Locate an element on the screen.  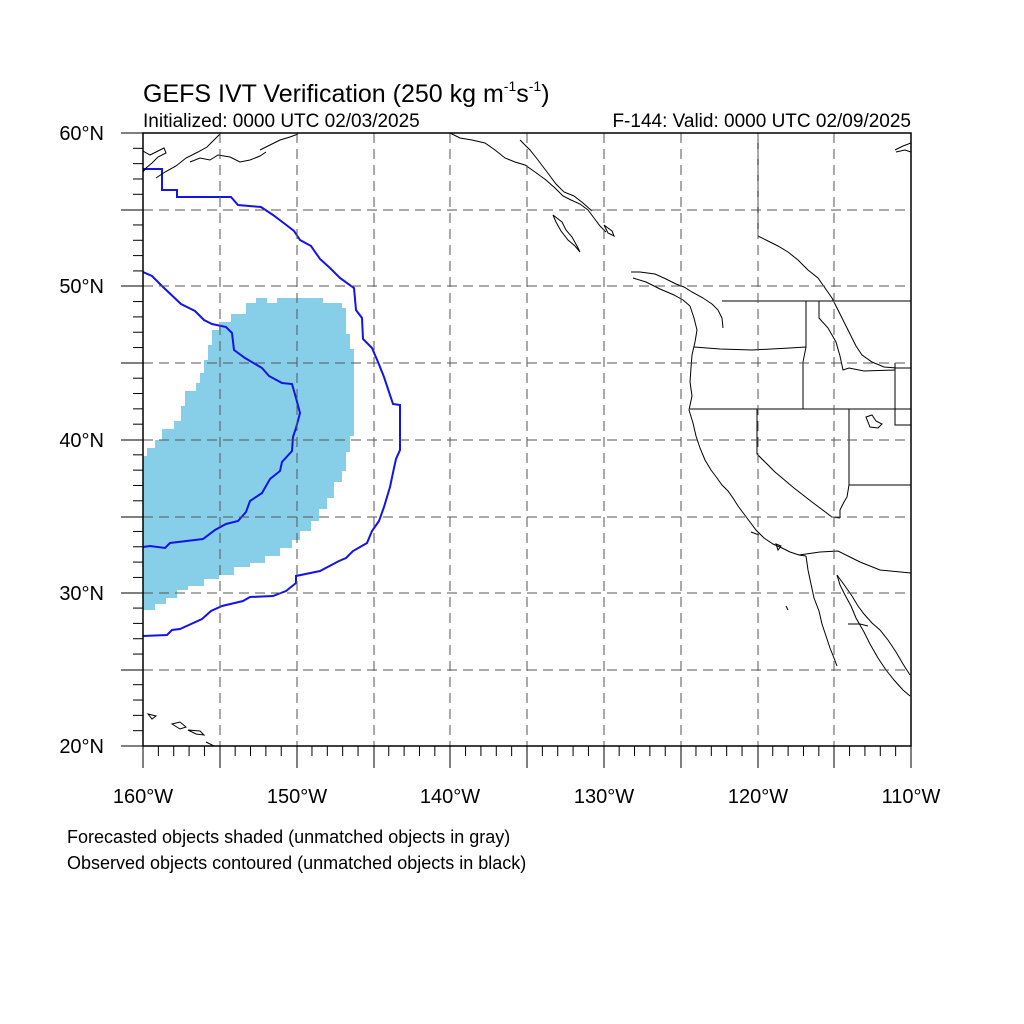
lon-label-150w: 150°W is located at coordinates (297, 797).